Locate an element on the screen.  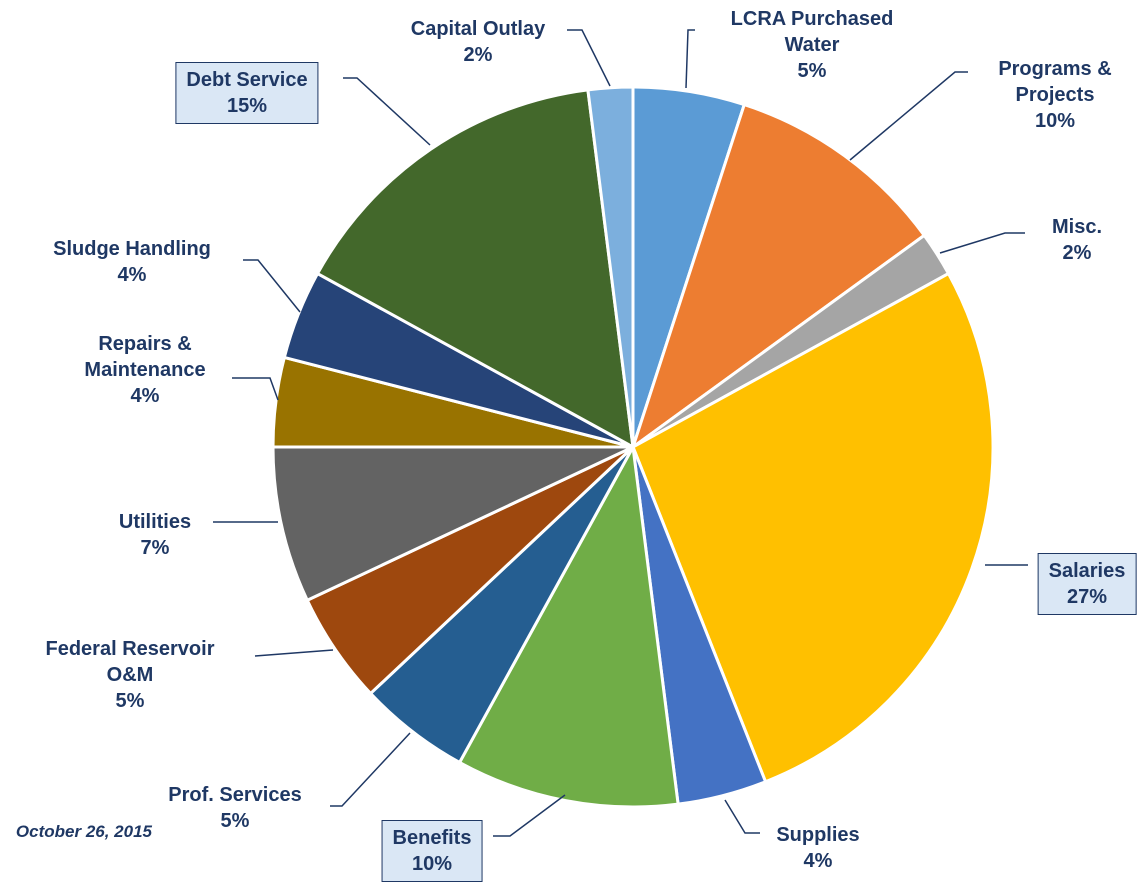
slice-label: Prof. Services 5% is located at coordinates (234, 808).